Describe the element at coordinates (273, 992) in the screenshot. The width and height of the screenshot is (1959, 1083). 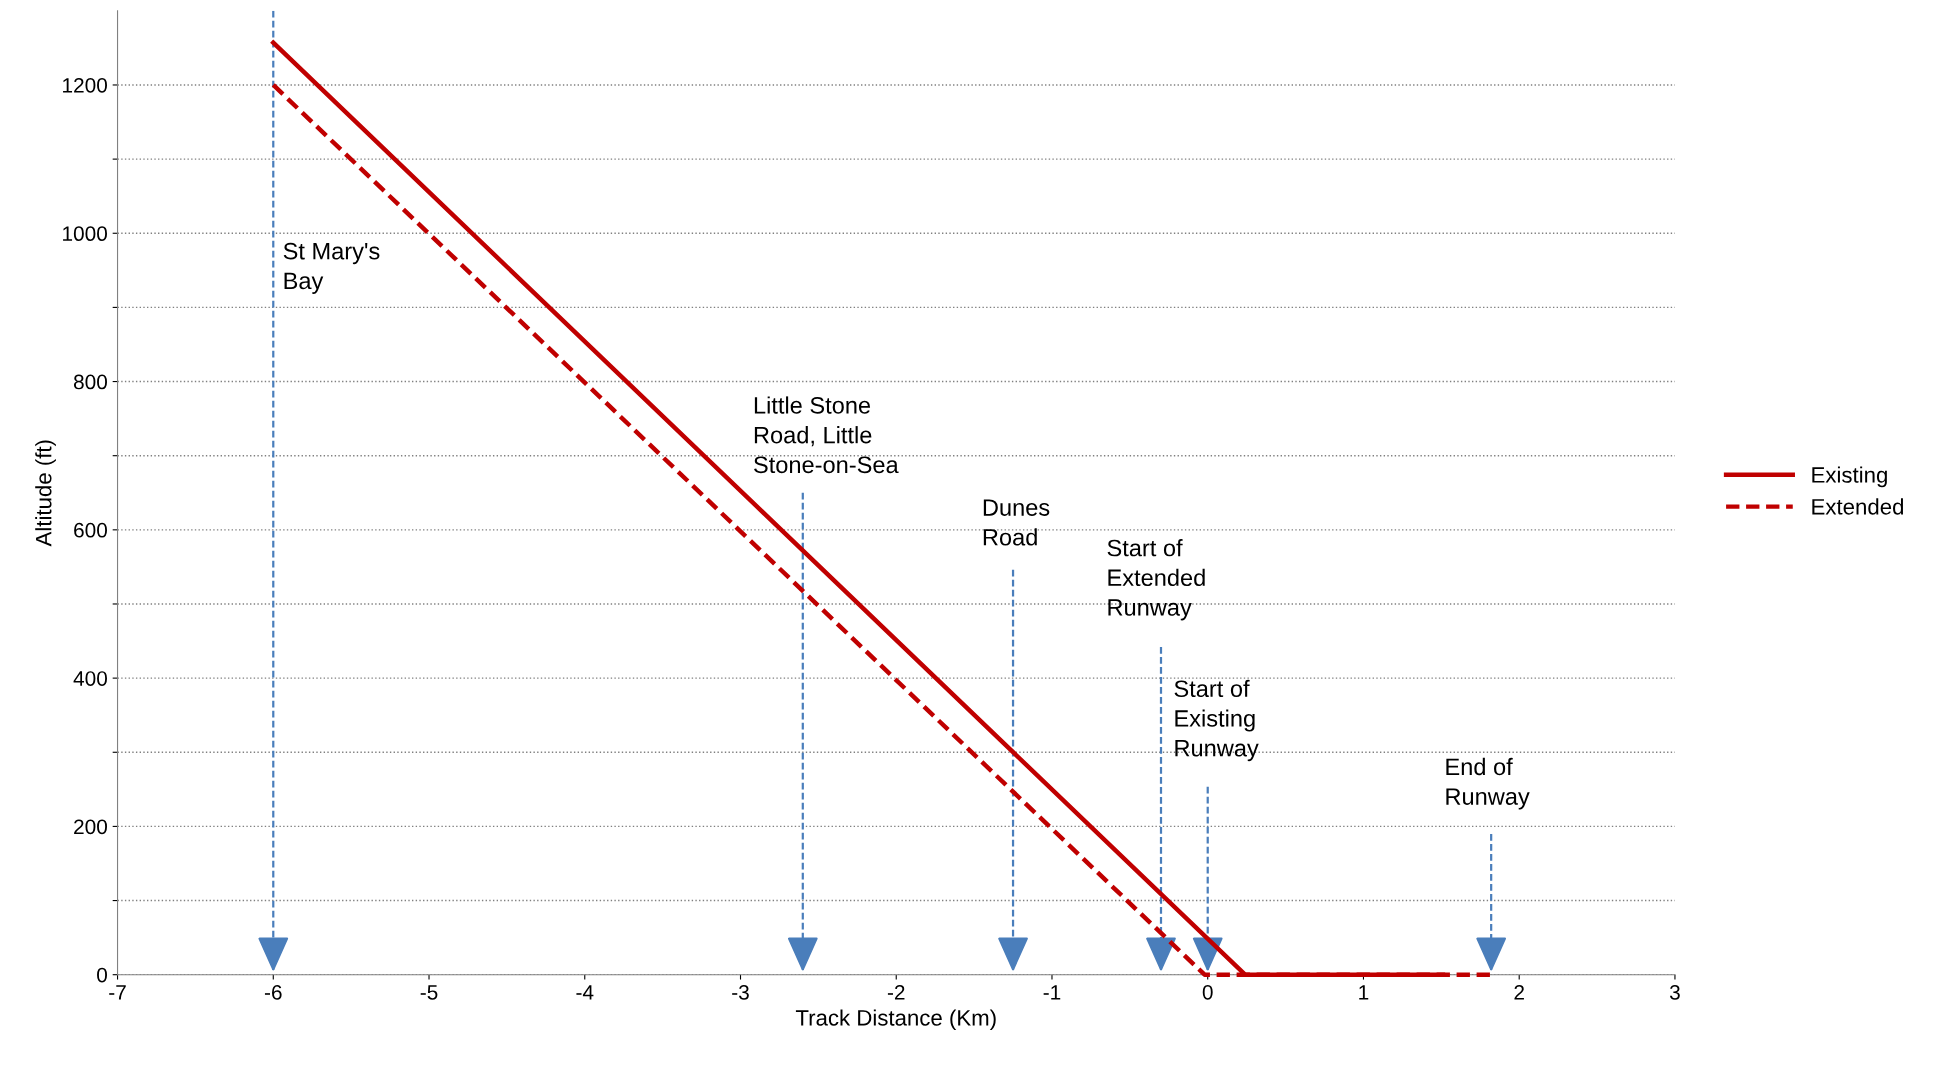
I see `x-tick-label: -6` at that location.